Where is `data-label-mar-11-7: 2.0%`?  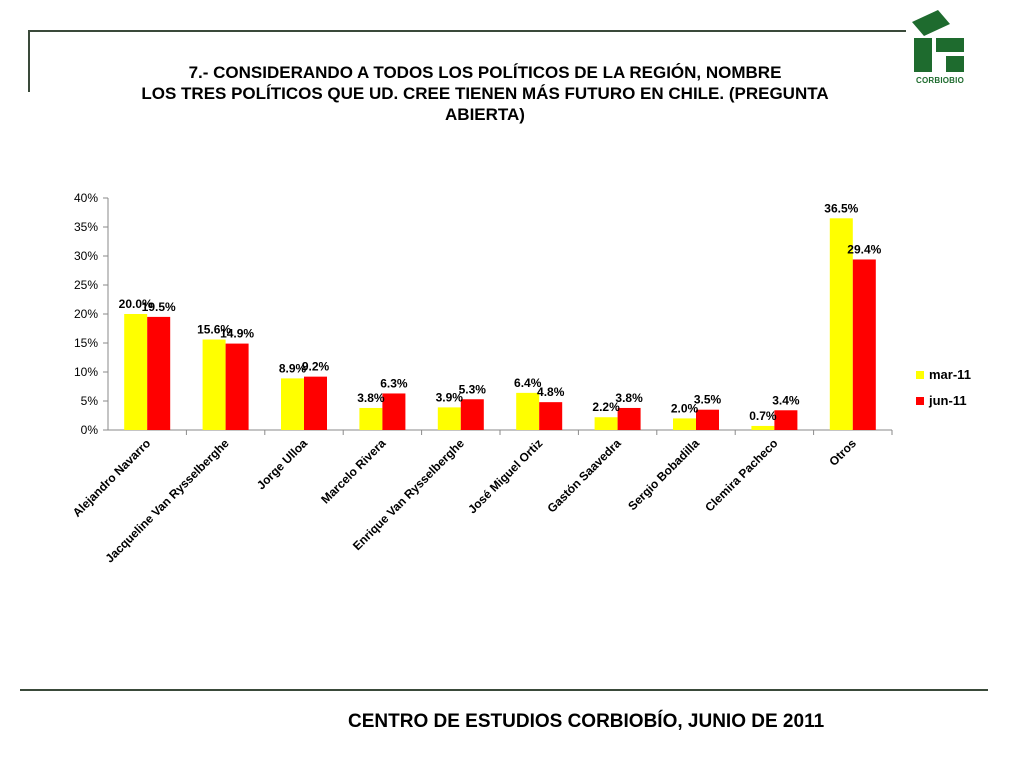 data-label-mar-11-7: 2.0% is located at coordinates (685, 408).